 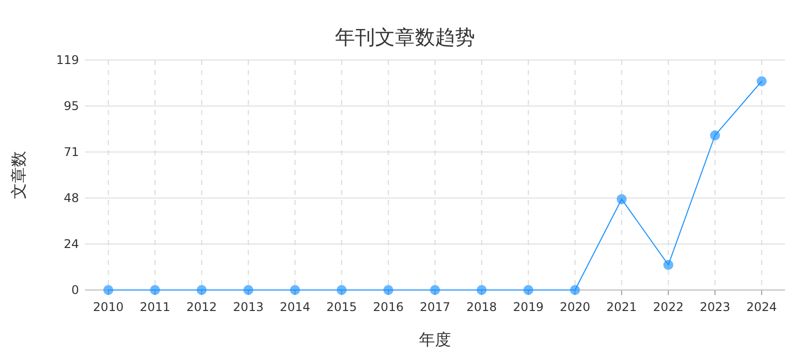 What do you see at coordinates (528, 307) in the screenshot?
I see `x-tick-label: 2019` at bounding box center [528, 307].